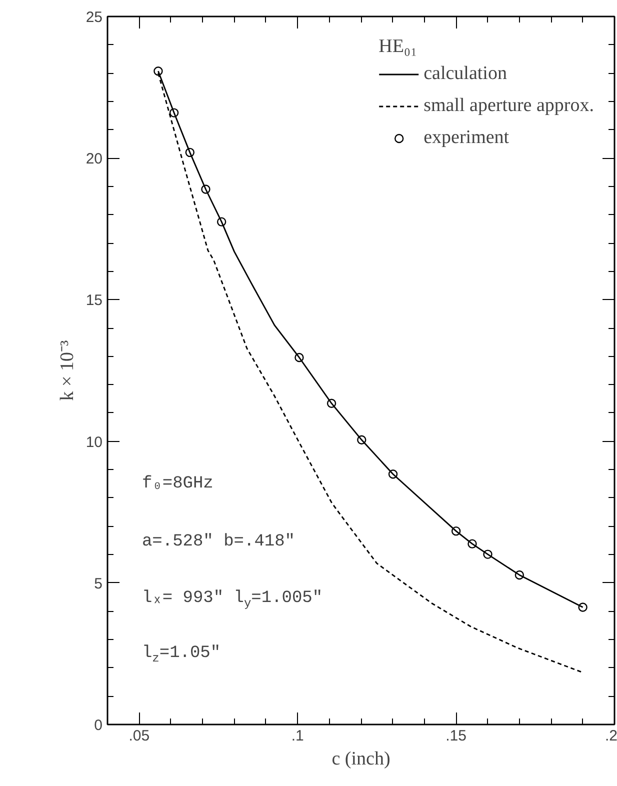 The width and height of the screenshot is (617, 786). I want to click on x-axis-title: c (inch), so click(361, 759).